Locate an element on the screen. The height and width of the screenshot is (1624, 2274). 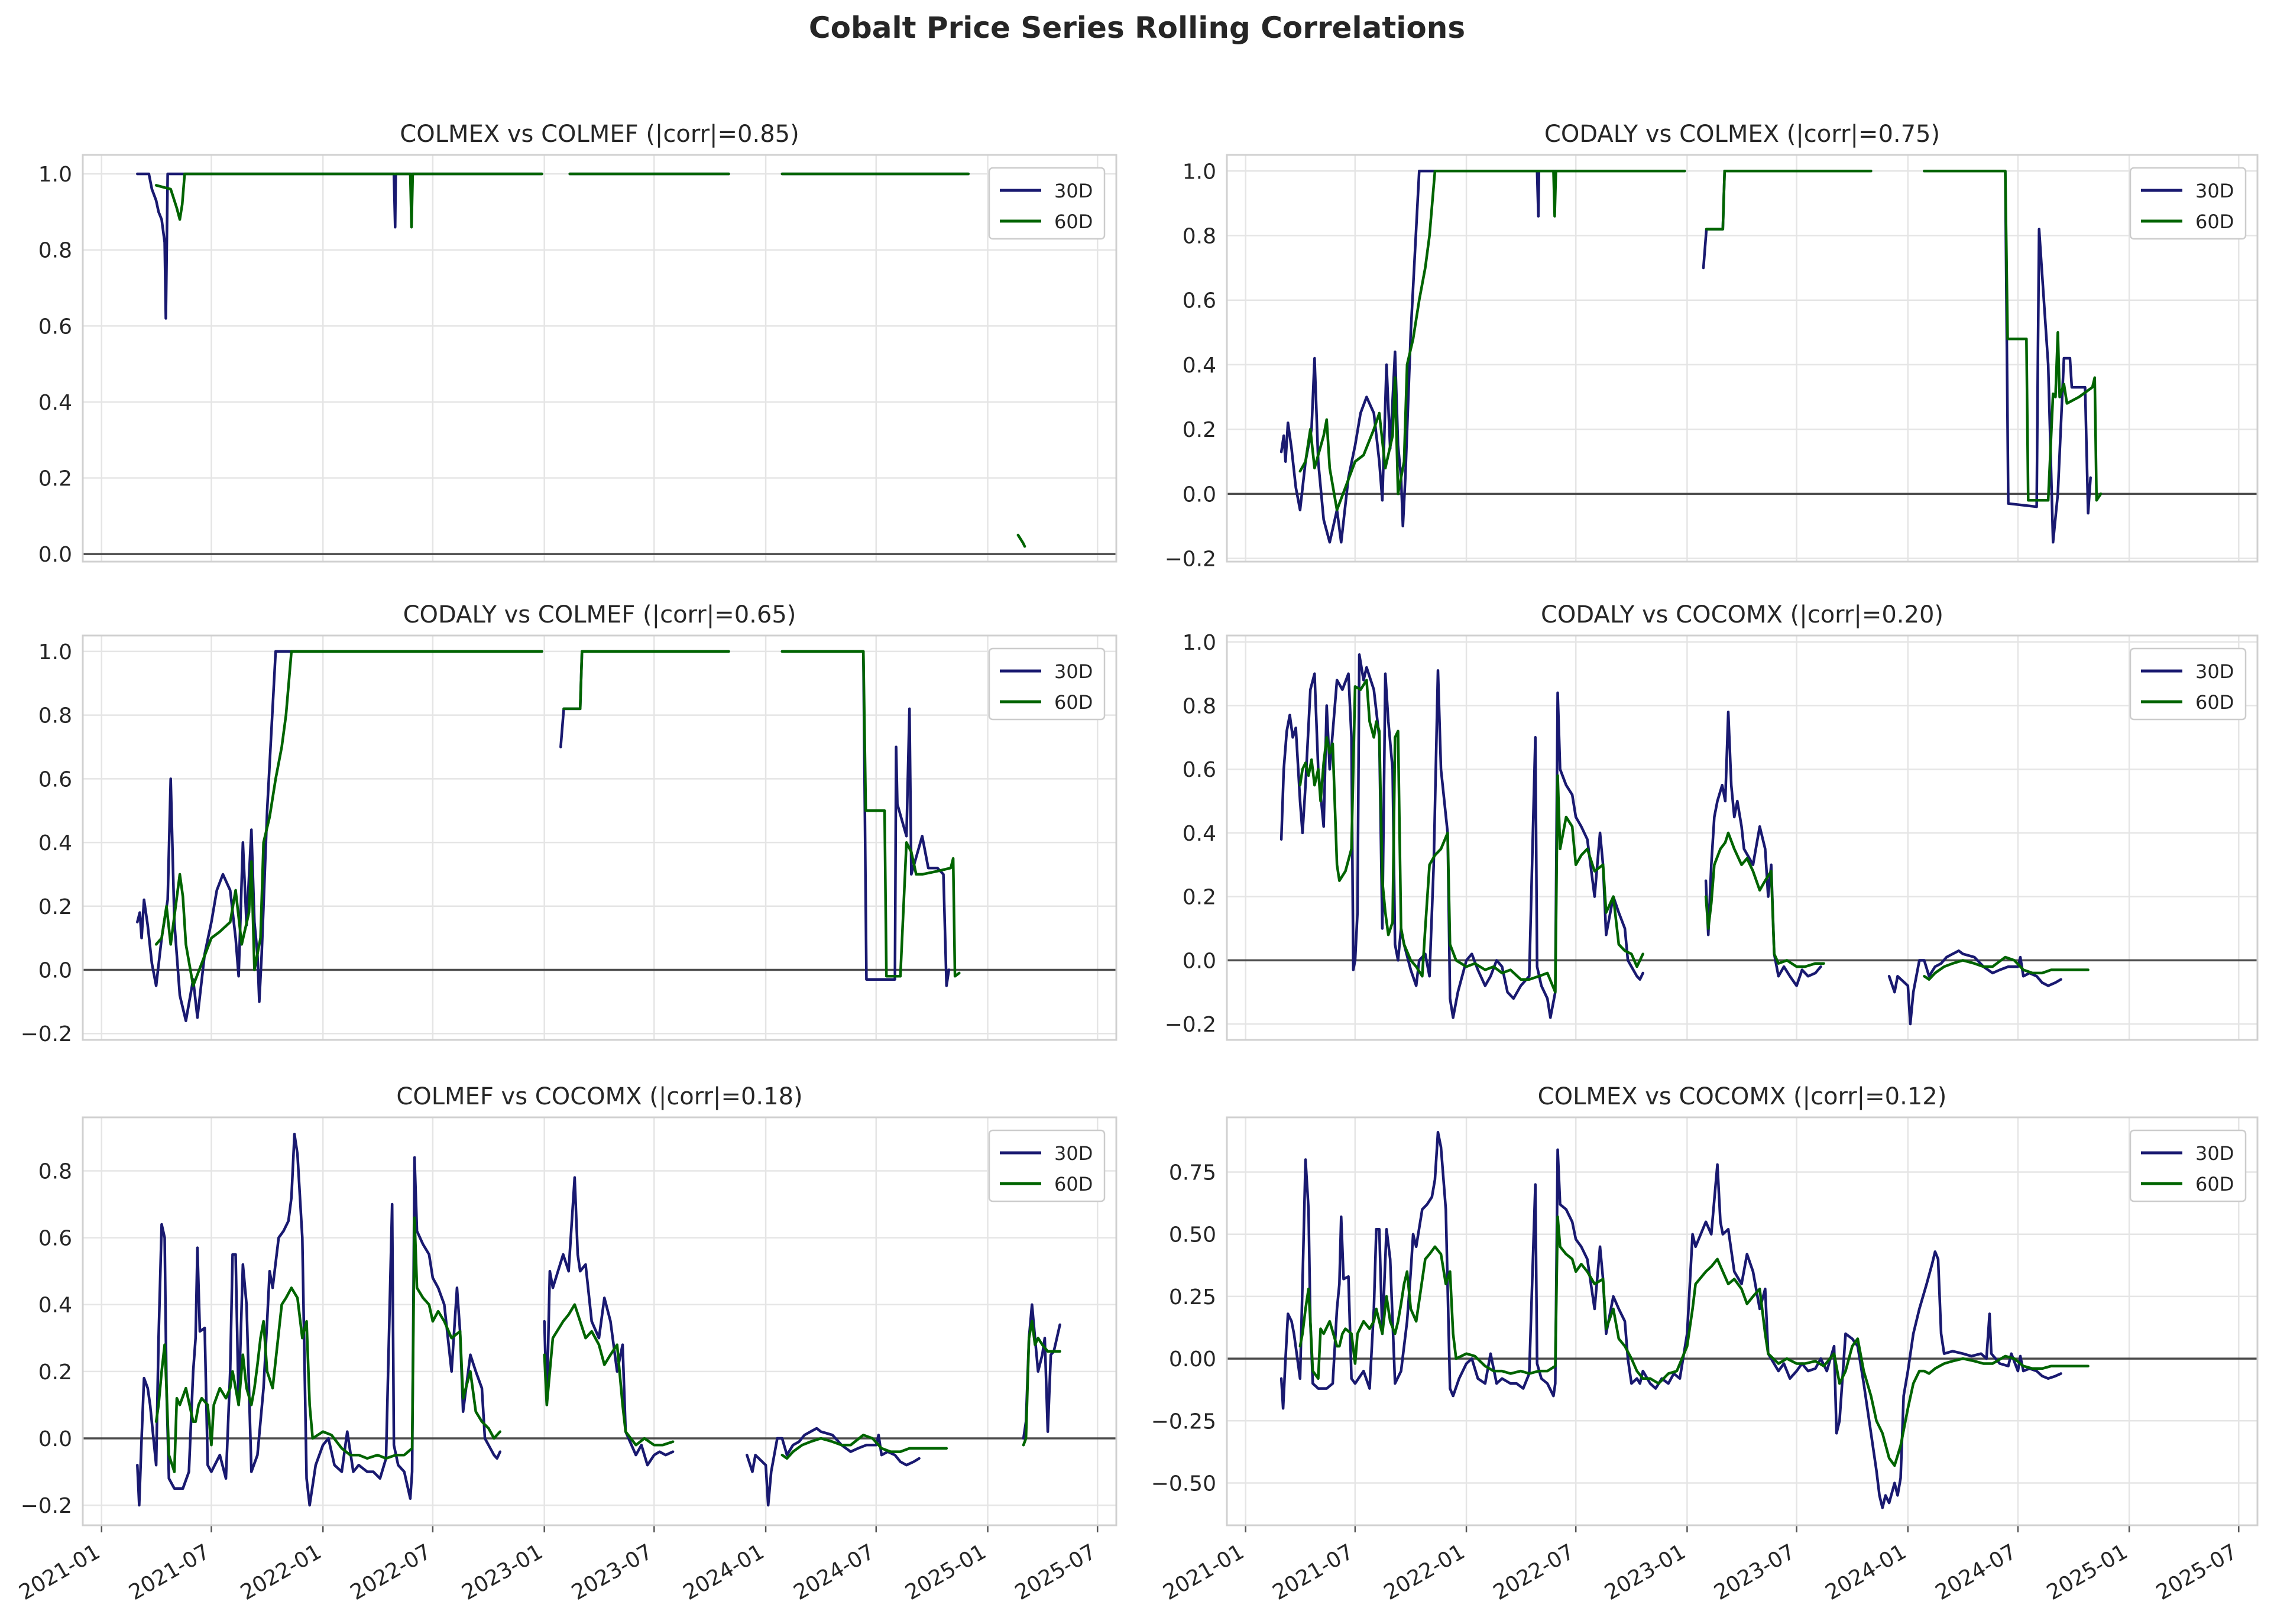
subplot-title: COLMEX vs COCOMX (|corr|=0.12) is located at coordinates (1742, 1097).